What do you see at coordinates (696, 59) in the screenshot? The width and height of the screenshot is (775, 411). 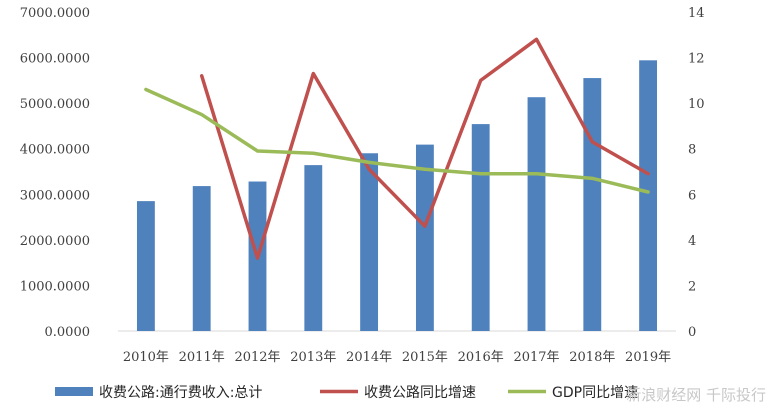 I see `right-axis-tick-label: 12` at bounding box center [696, 59].